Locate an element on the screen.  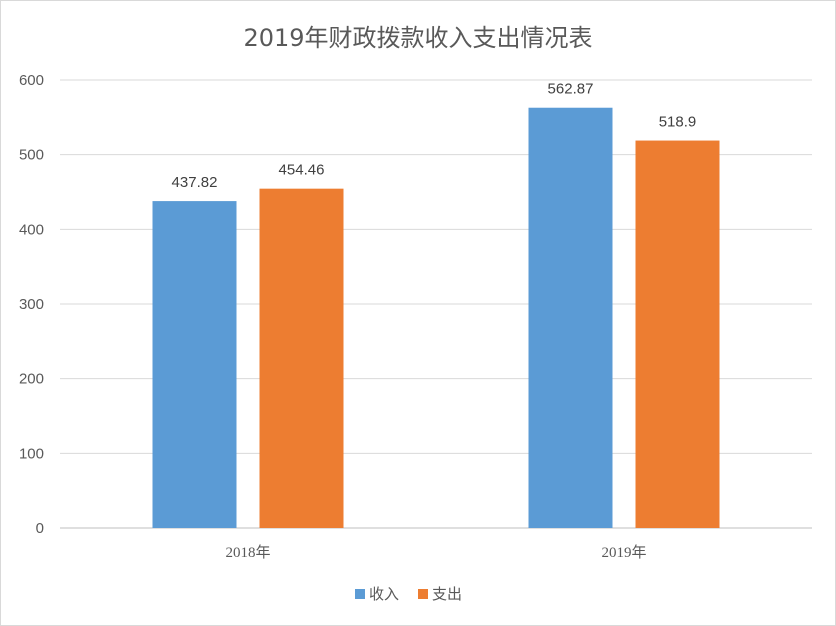
y-tick-label: 0 is located at coordinates (40, 528).